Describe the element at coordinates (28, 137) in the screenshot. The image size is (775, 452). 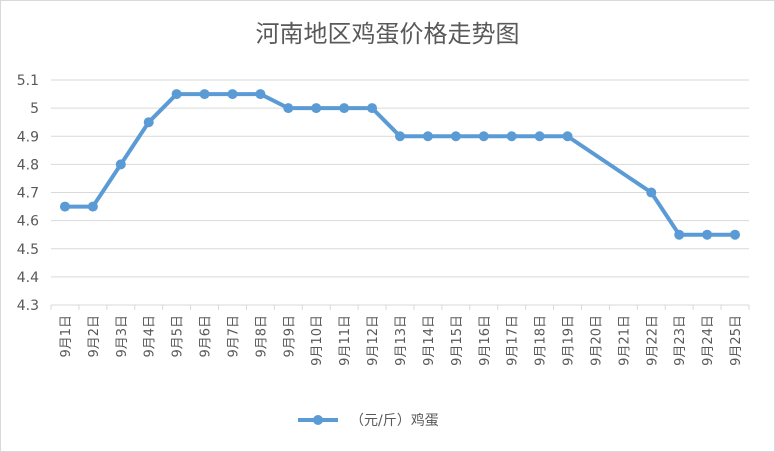
I see `y-tick-label: 4.9` at that location.